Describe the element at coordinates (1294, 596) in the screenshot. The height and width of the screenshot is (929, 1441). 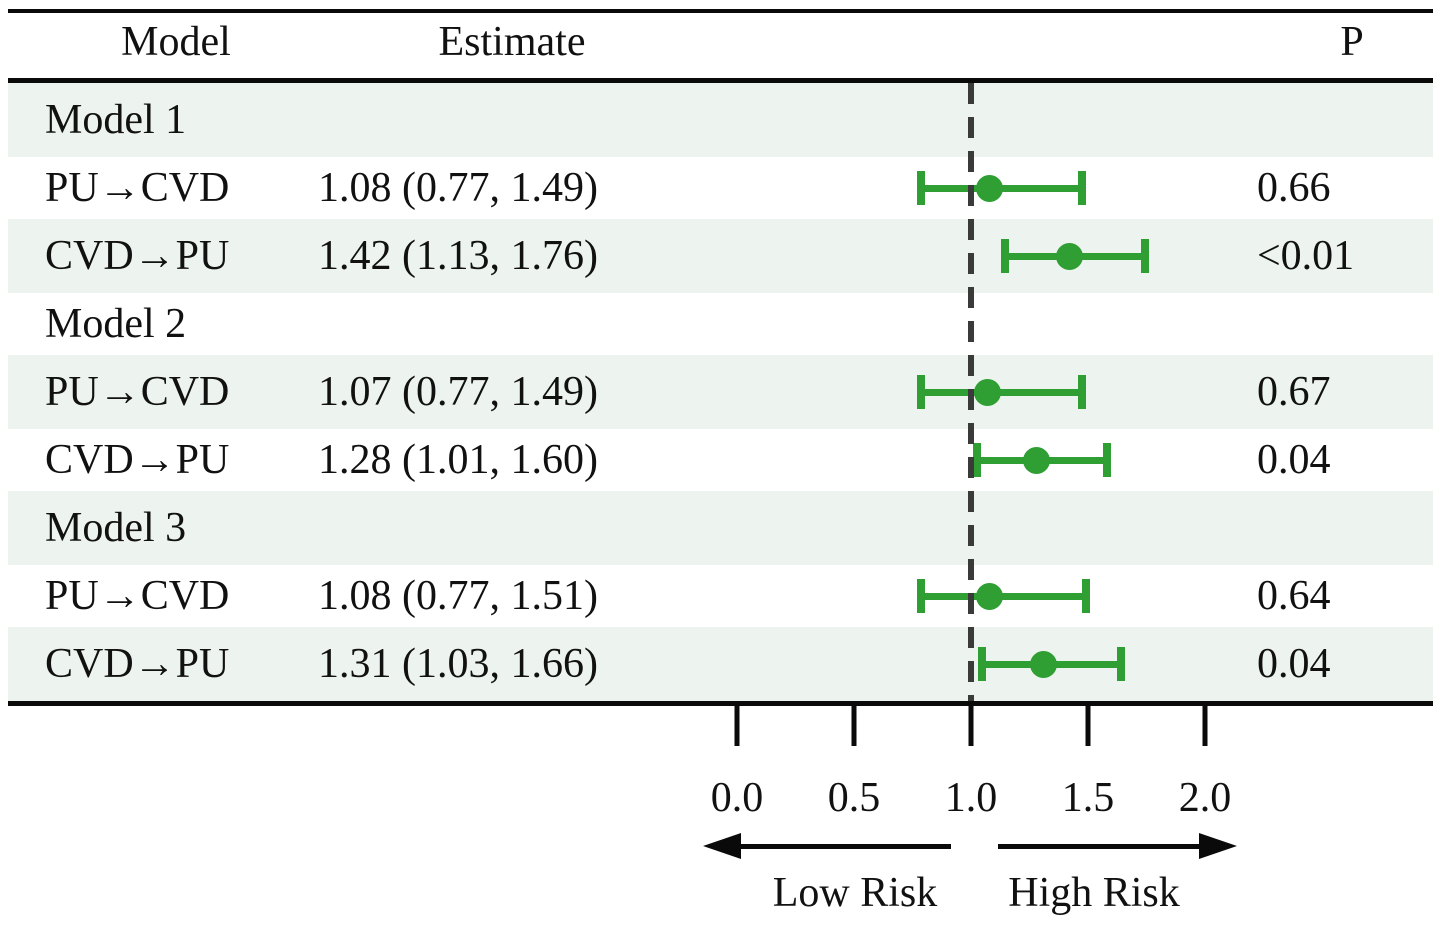
I see `p-value-cell: 0.64` at that location.